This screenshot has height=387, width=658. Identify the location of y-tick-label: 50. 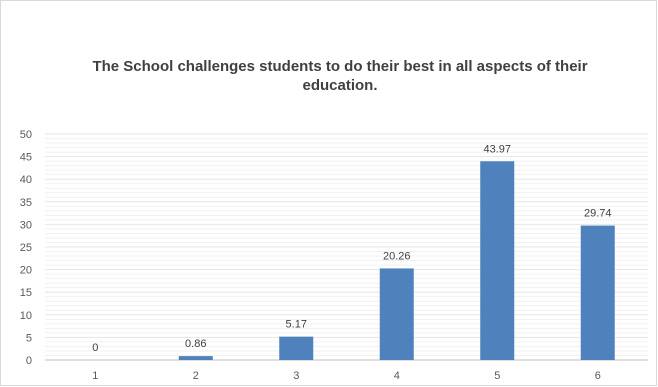
(26, 135).